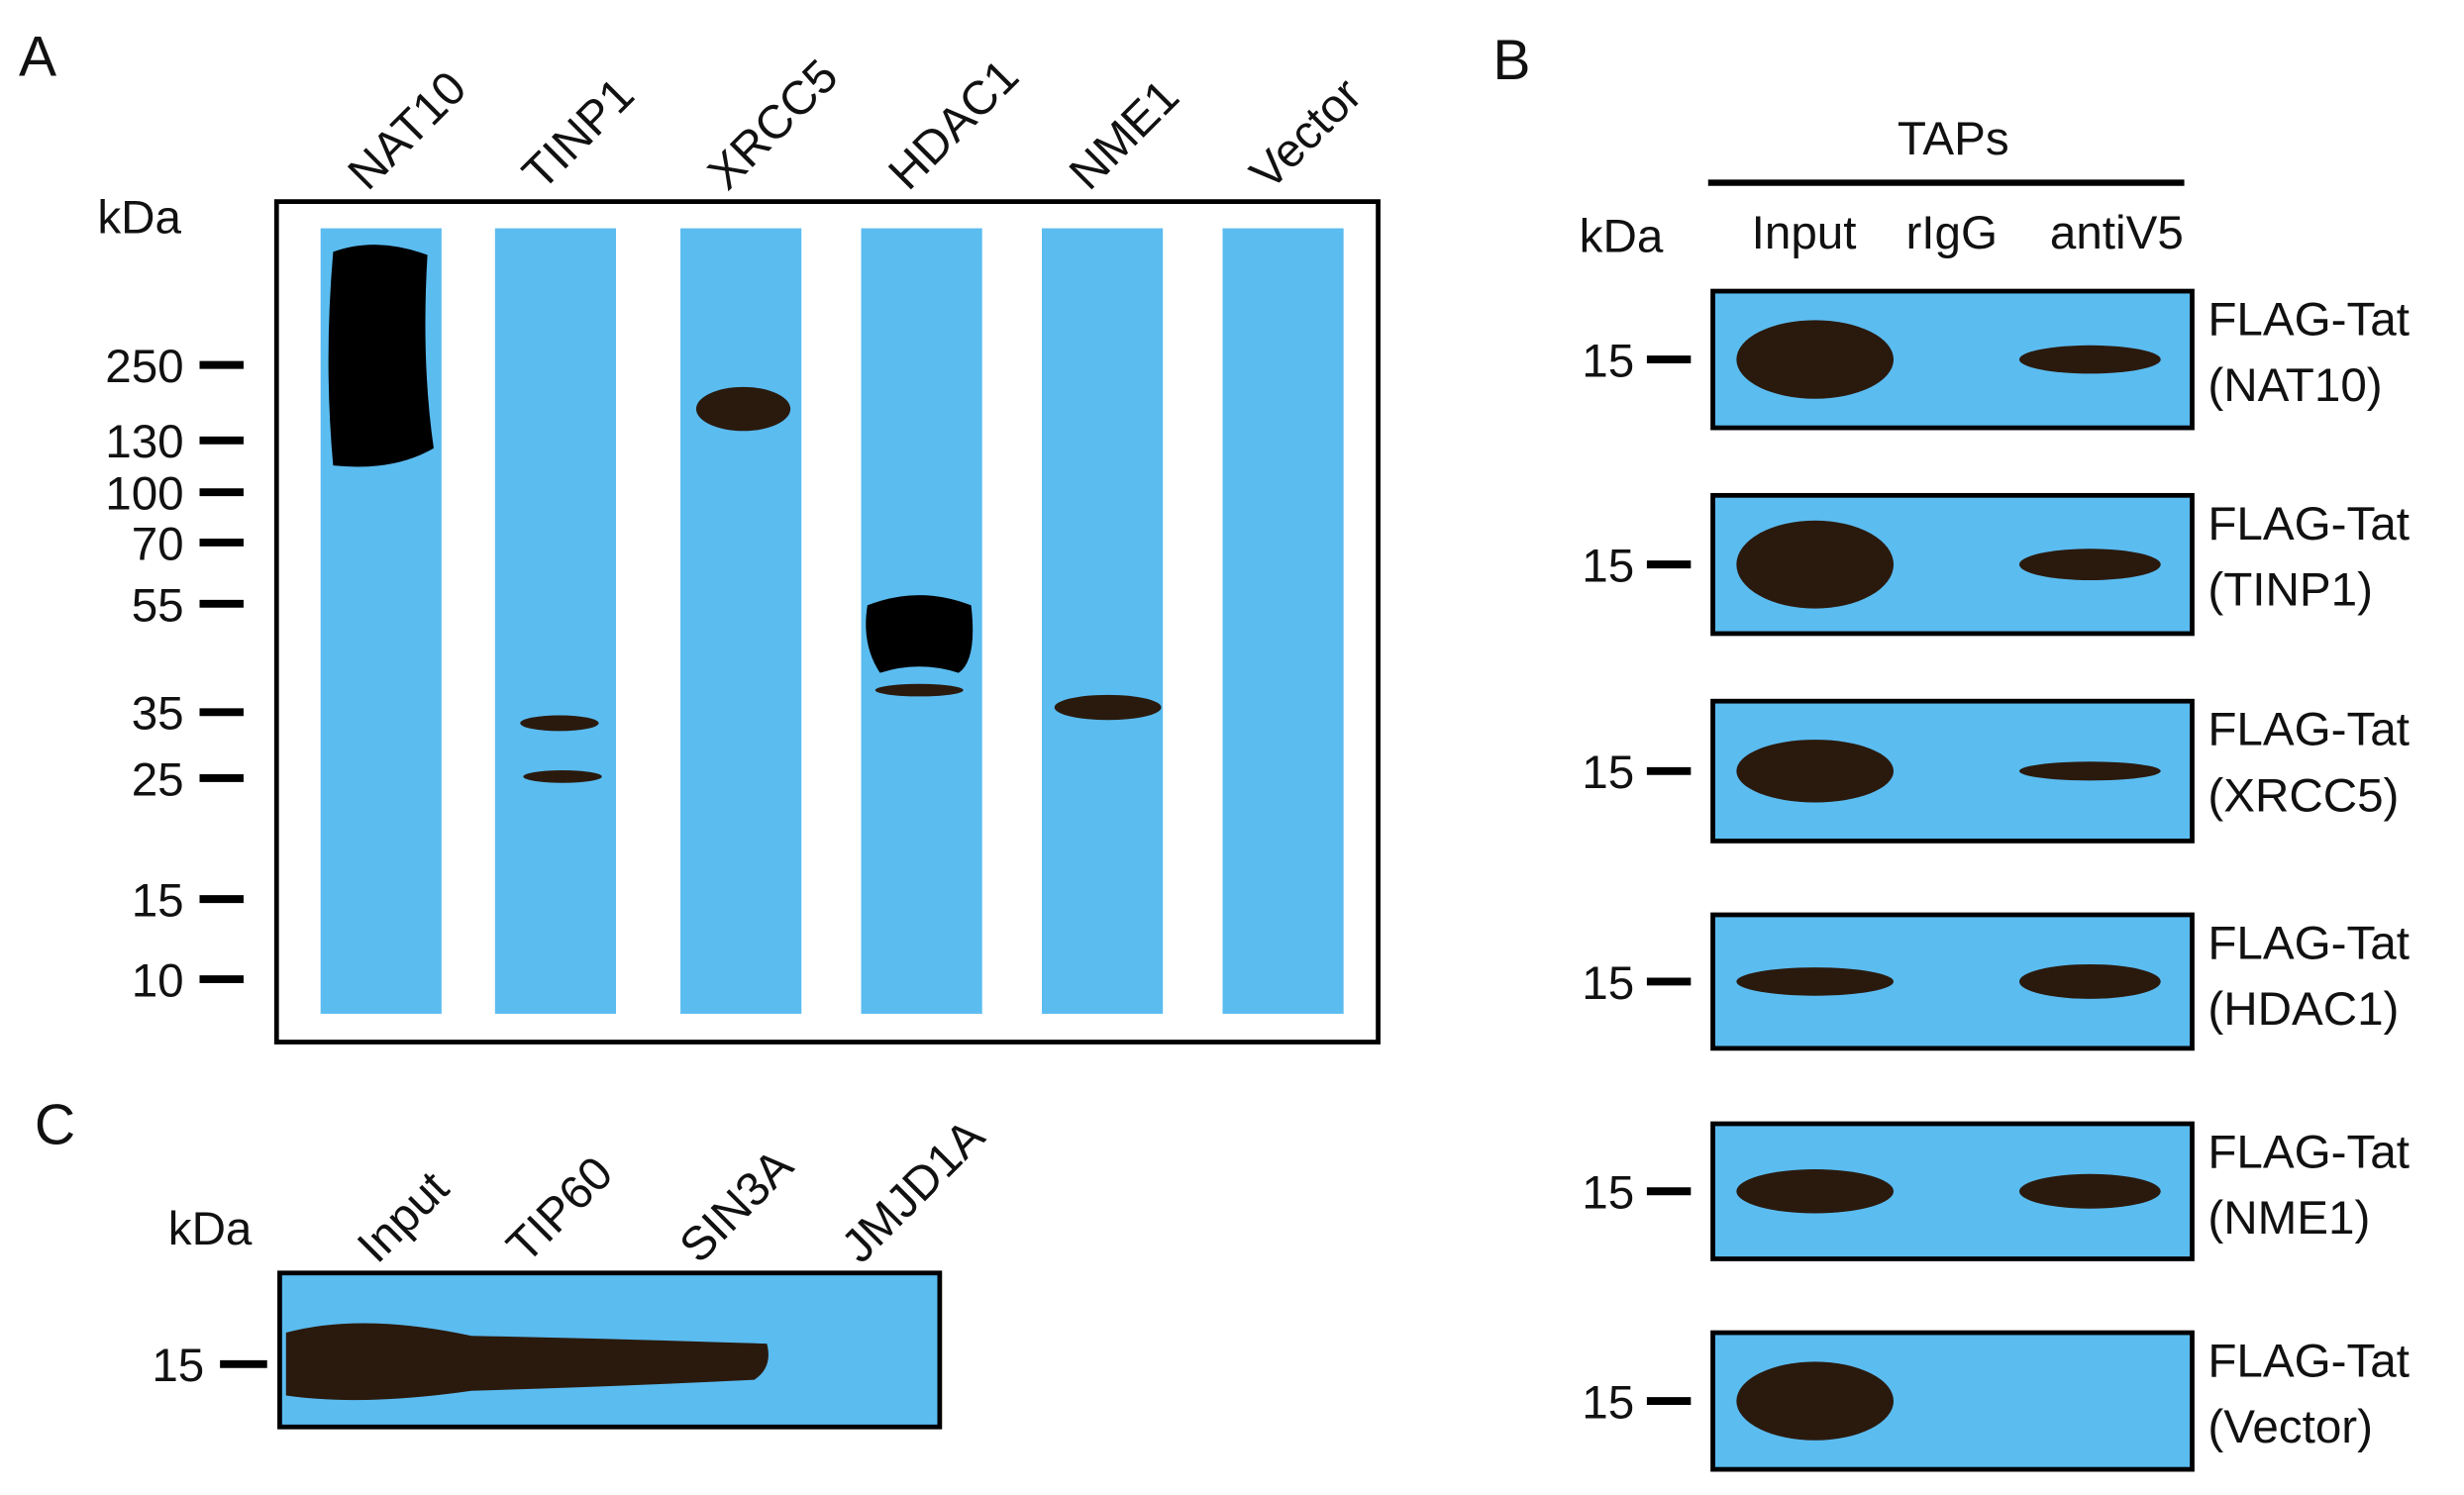 This screenshot has width=2464, height=1495. What do you see at coordinates (158, 714) in the screenshot?
I see `marker-label: 35` at bounding box center [158, 714].